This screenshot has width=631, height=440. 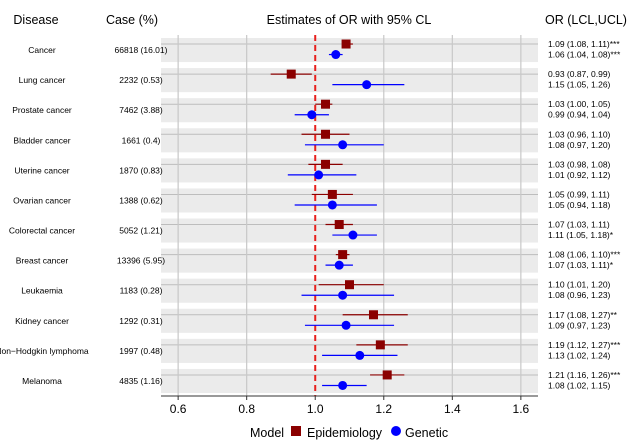 I want to click on disease-label: Ovarian cancer, so click(x=42, y=200).